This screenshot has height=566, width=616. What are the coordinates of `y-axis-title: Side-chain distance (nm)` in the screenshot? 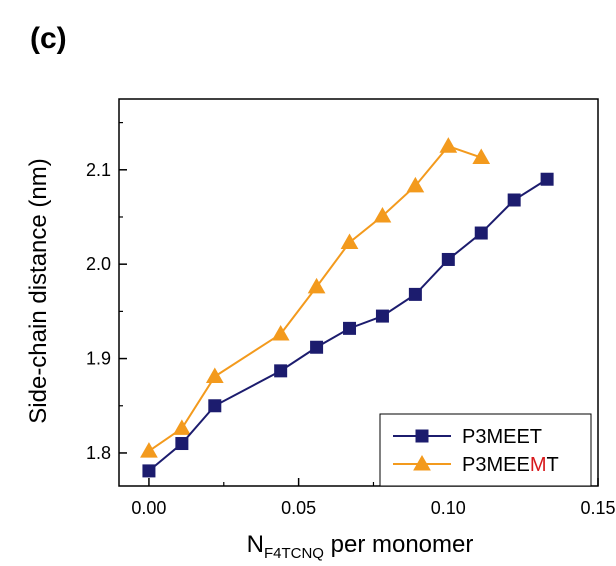 It's located at (38, 290).